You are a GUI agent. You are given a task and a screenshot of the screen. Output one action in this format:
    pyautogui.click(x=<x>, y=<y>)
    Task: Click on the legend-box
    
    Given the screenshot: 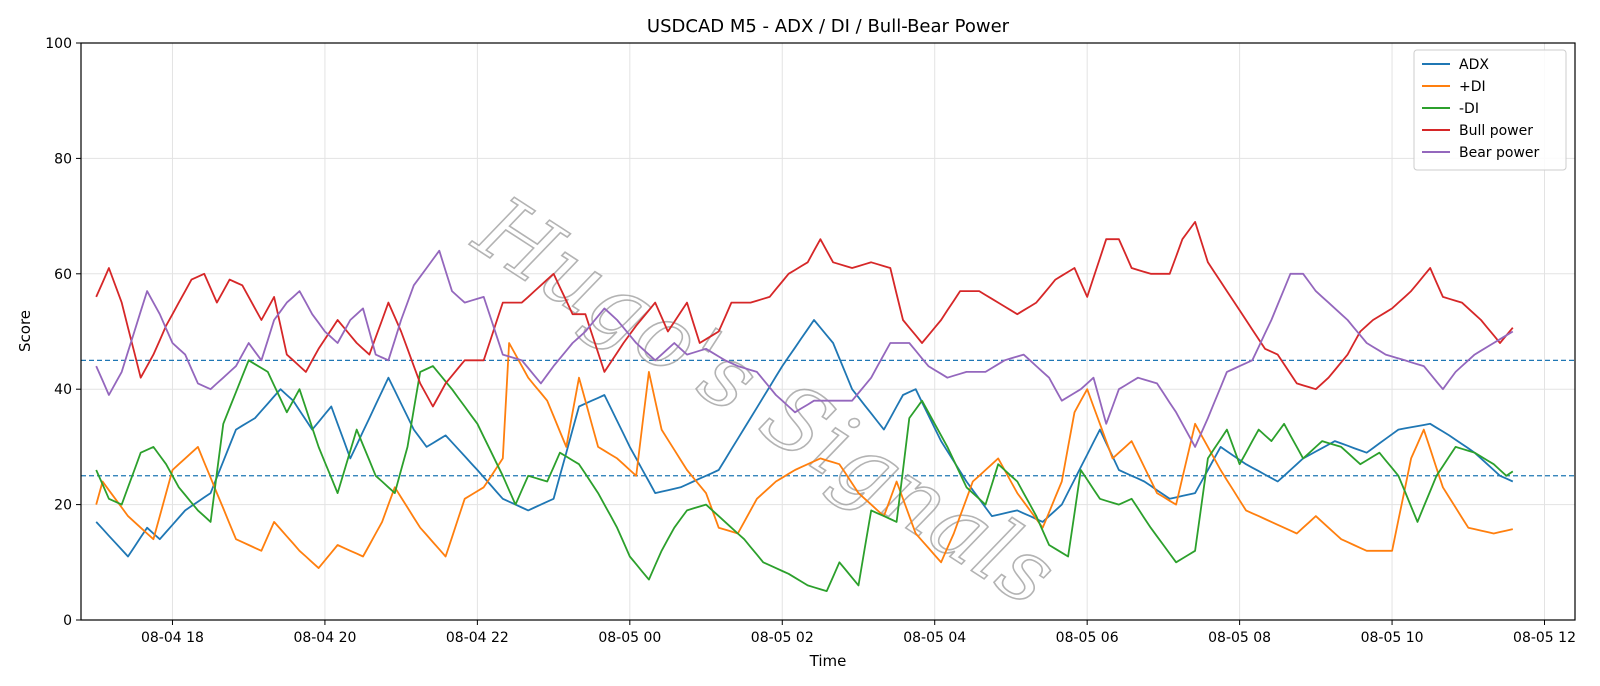 What is the action you would take?
    pyautogui.click(x=1490, y=110)
    